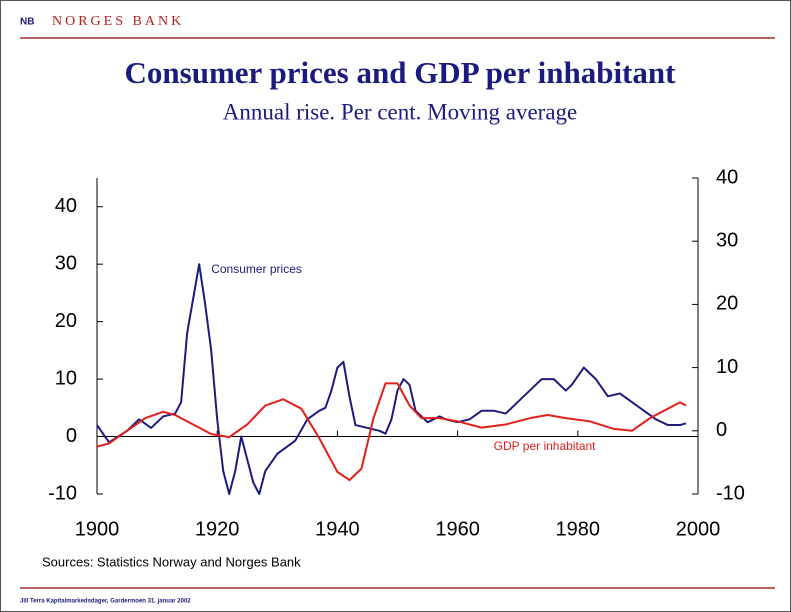 The image size is (791, 612). I want to click on y-tick-label: -10, so click(62, 493).